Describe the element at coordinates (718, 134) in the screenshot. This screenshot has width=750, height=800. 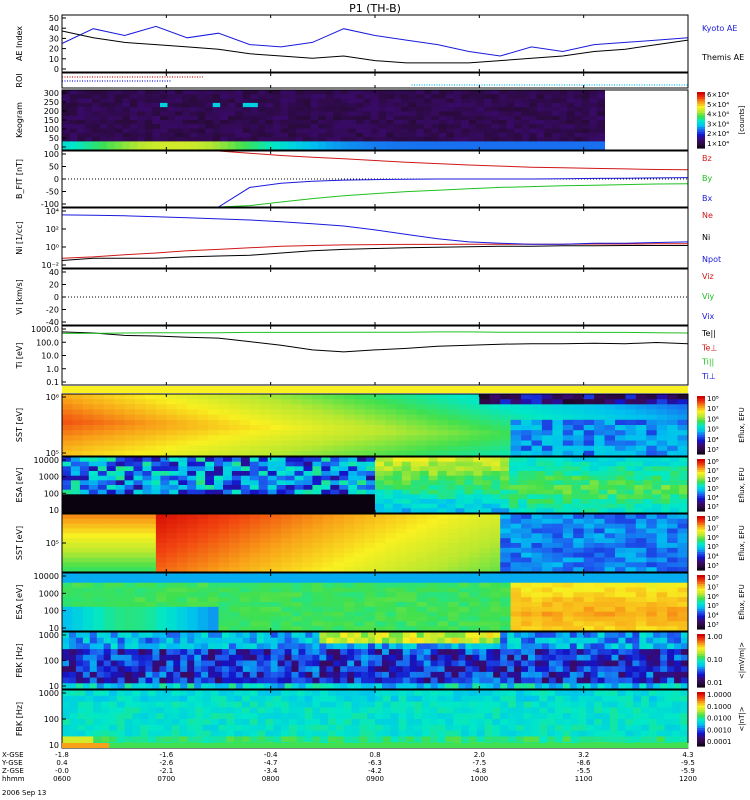
I see `keogram-colorbar-tick: 2×10⁴` at that location.